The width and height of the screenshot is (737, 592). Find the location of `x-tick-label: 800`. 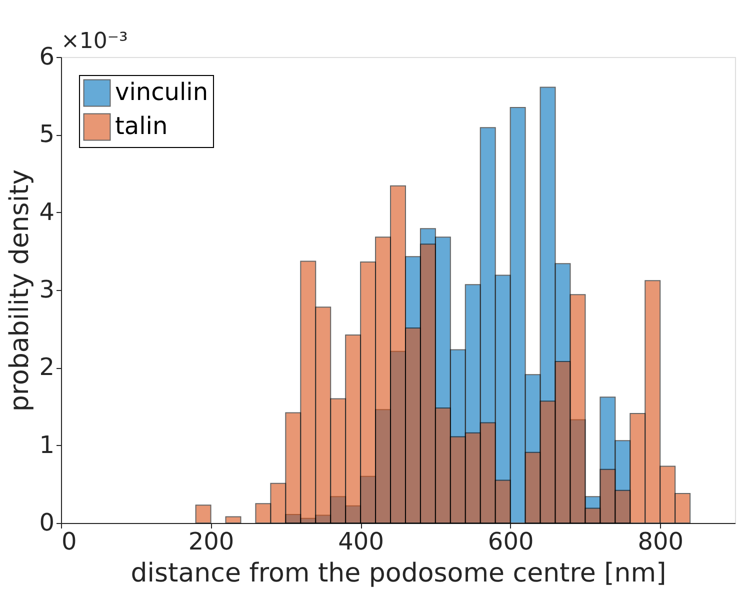

x-tick-label: 800 is located at coordinates (661, 542).